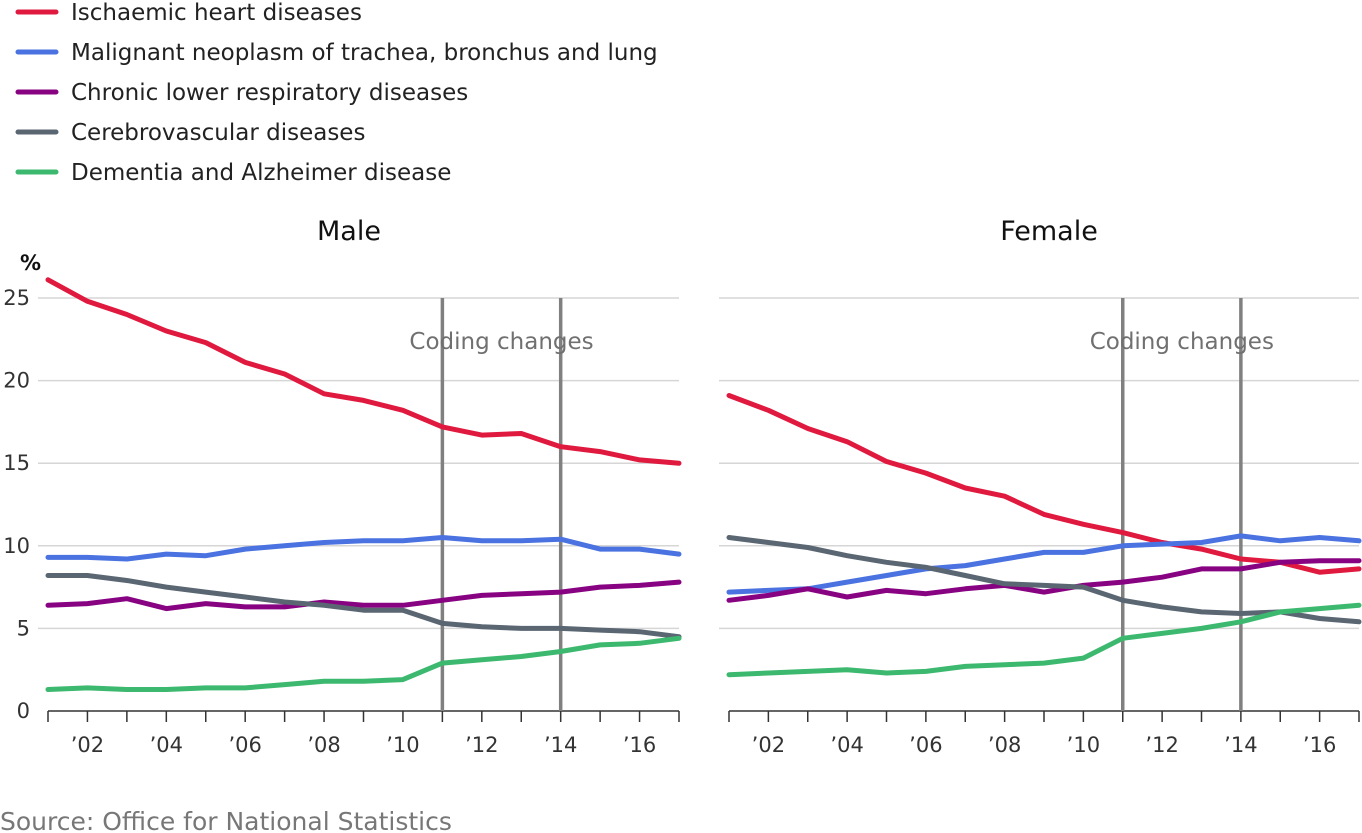 This screenshot has height=833, width=1362. I want to click on legend-label: Ischaemic heart diseases, so click(216, 13).